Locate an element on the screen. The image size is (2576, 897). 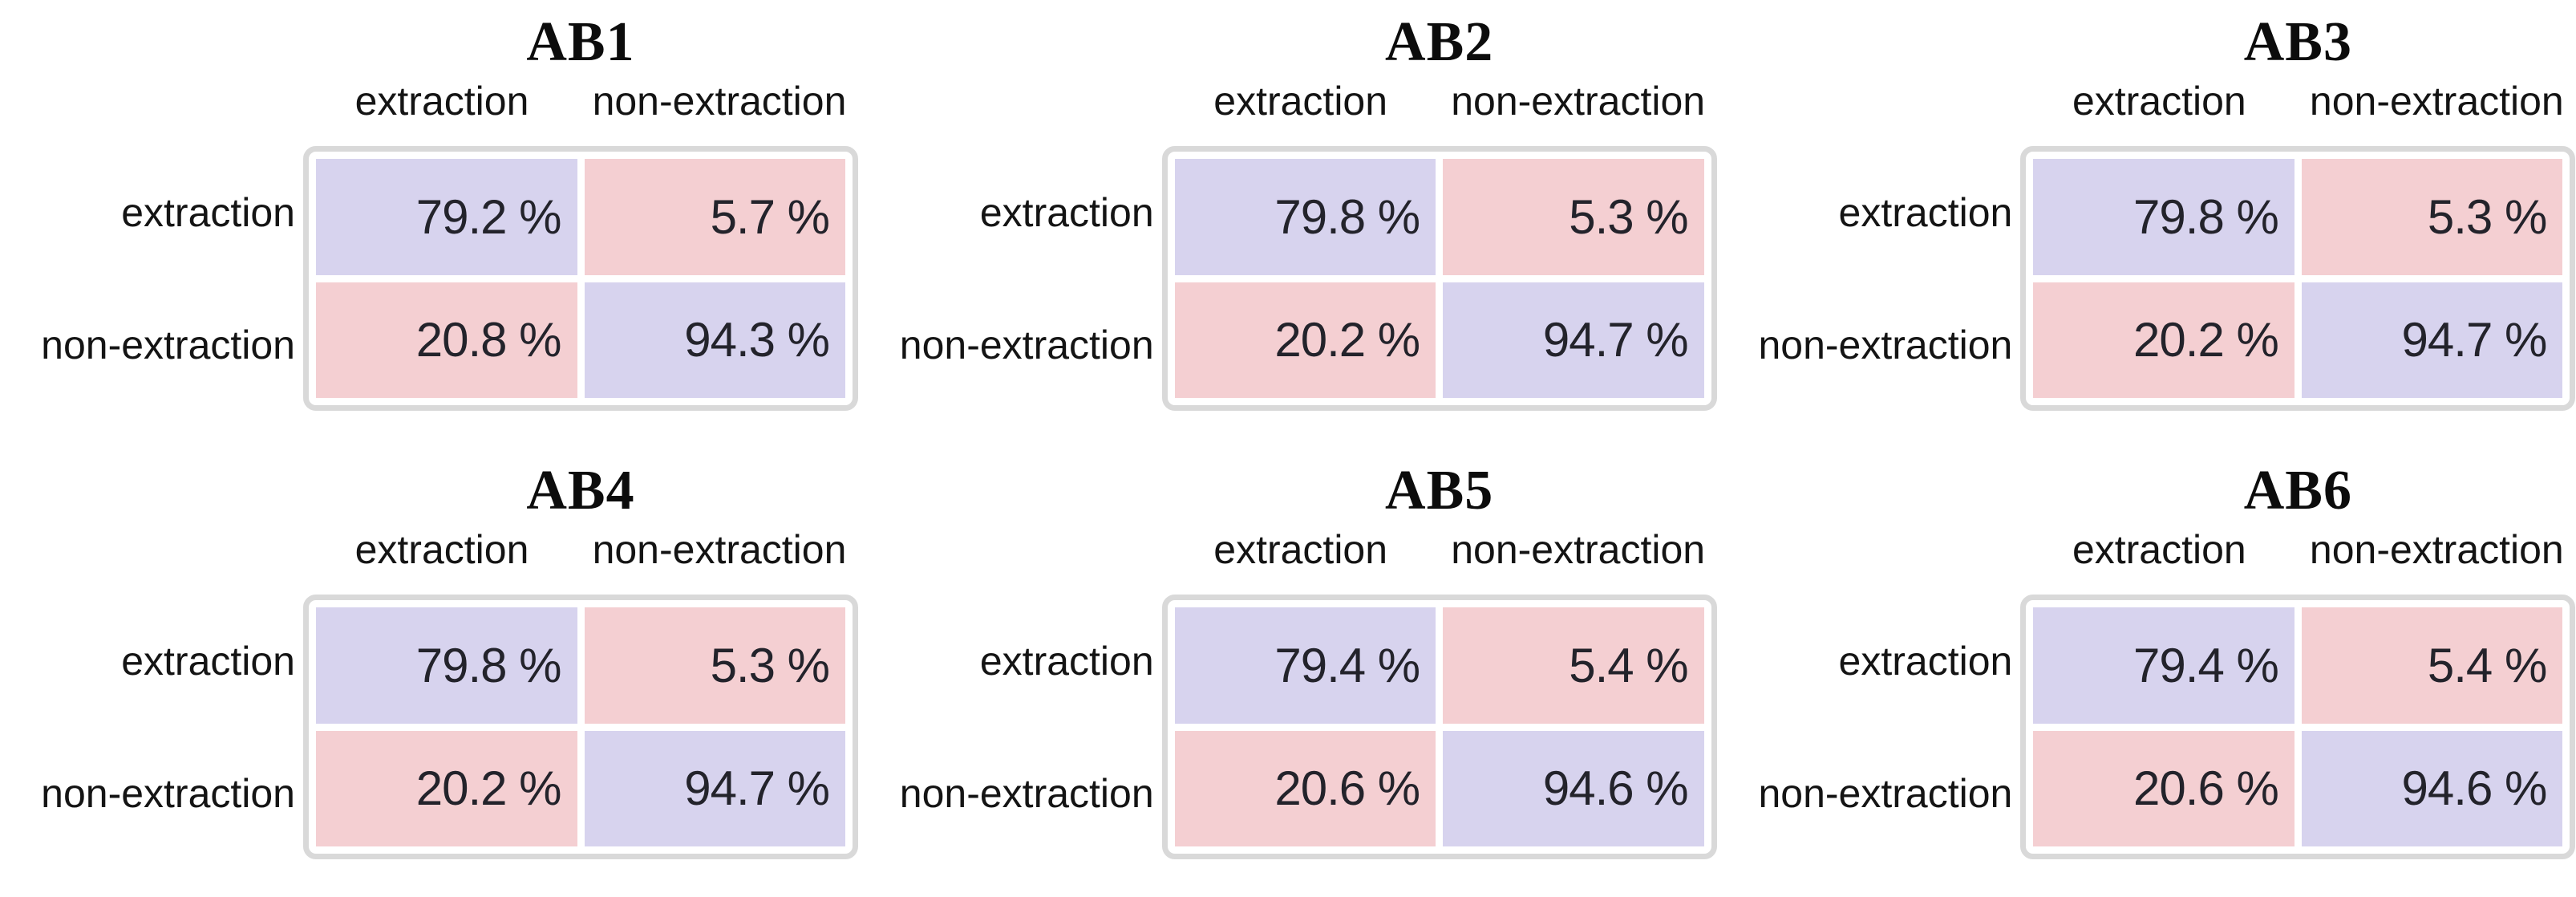
panel-title: AB3 is located at coordinates (2297, 42).